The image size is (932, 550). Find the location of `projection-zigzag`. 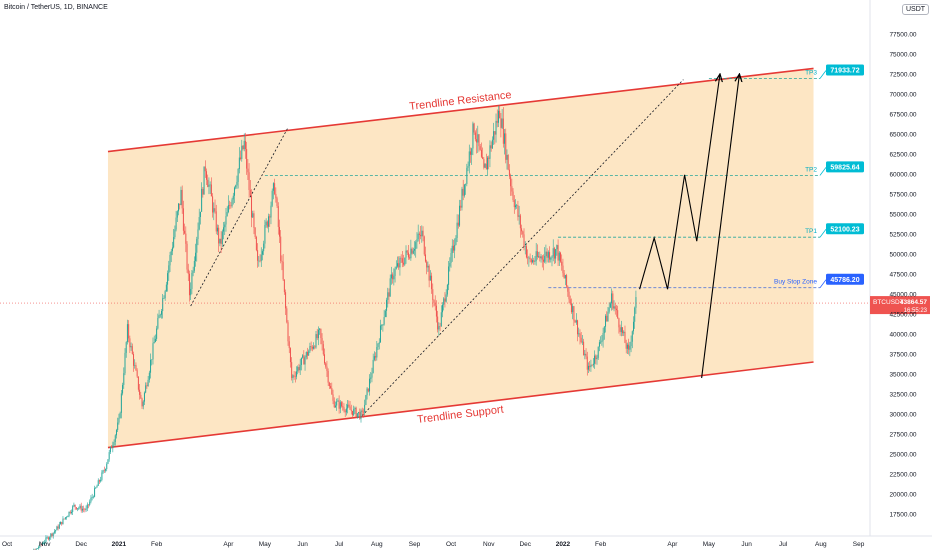

projection-zigzag is located at coordinates (679, 182).